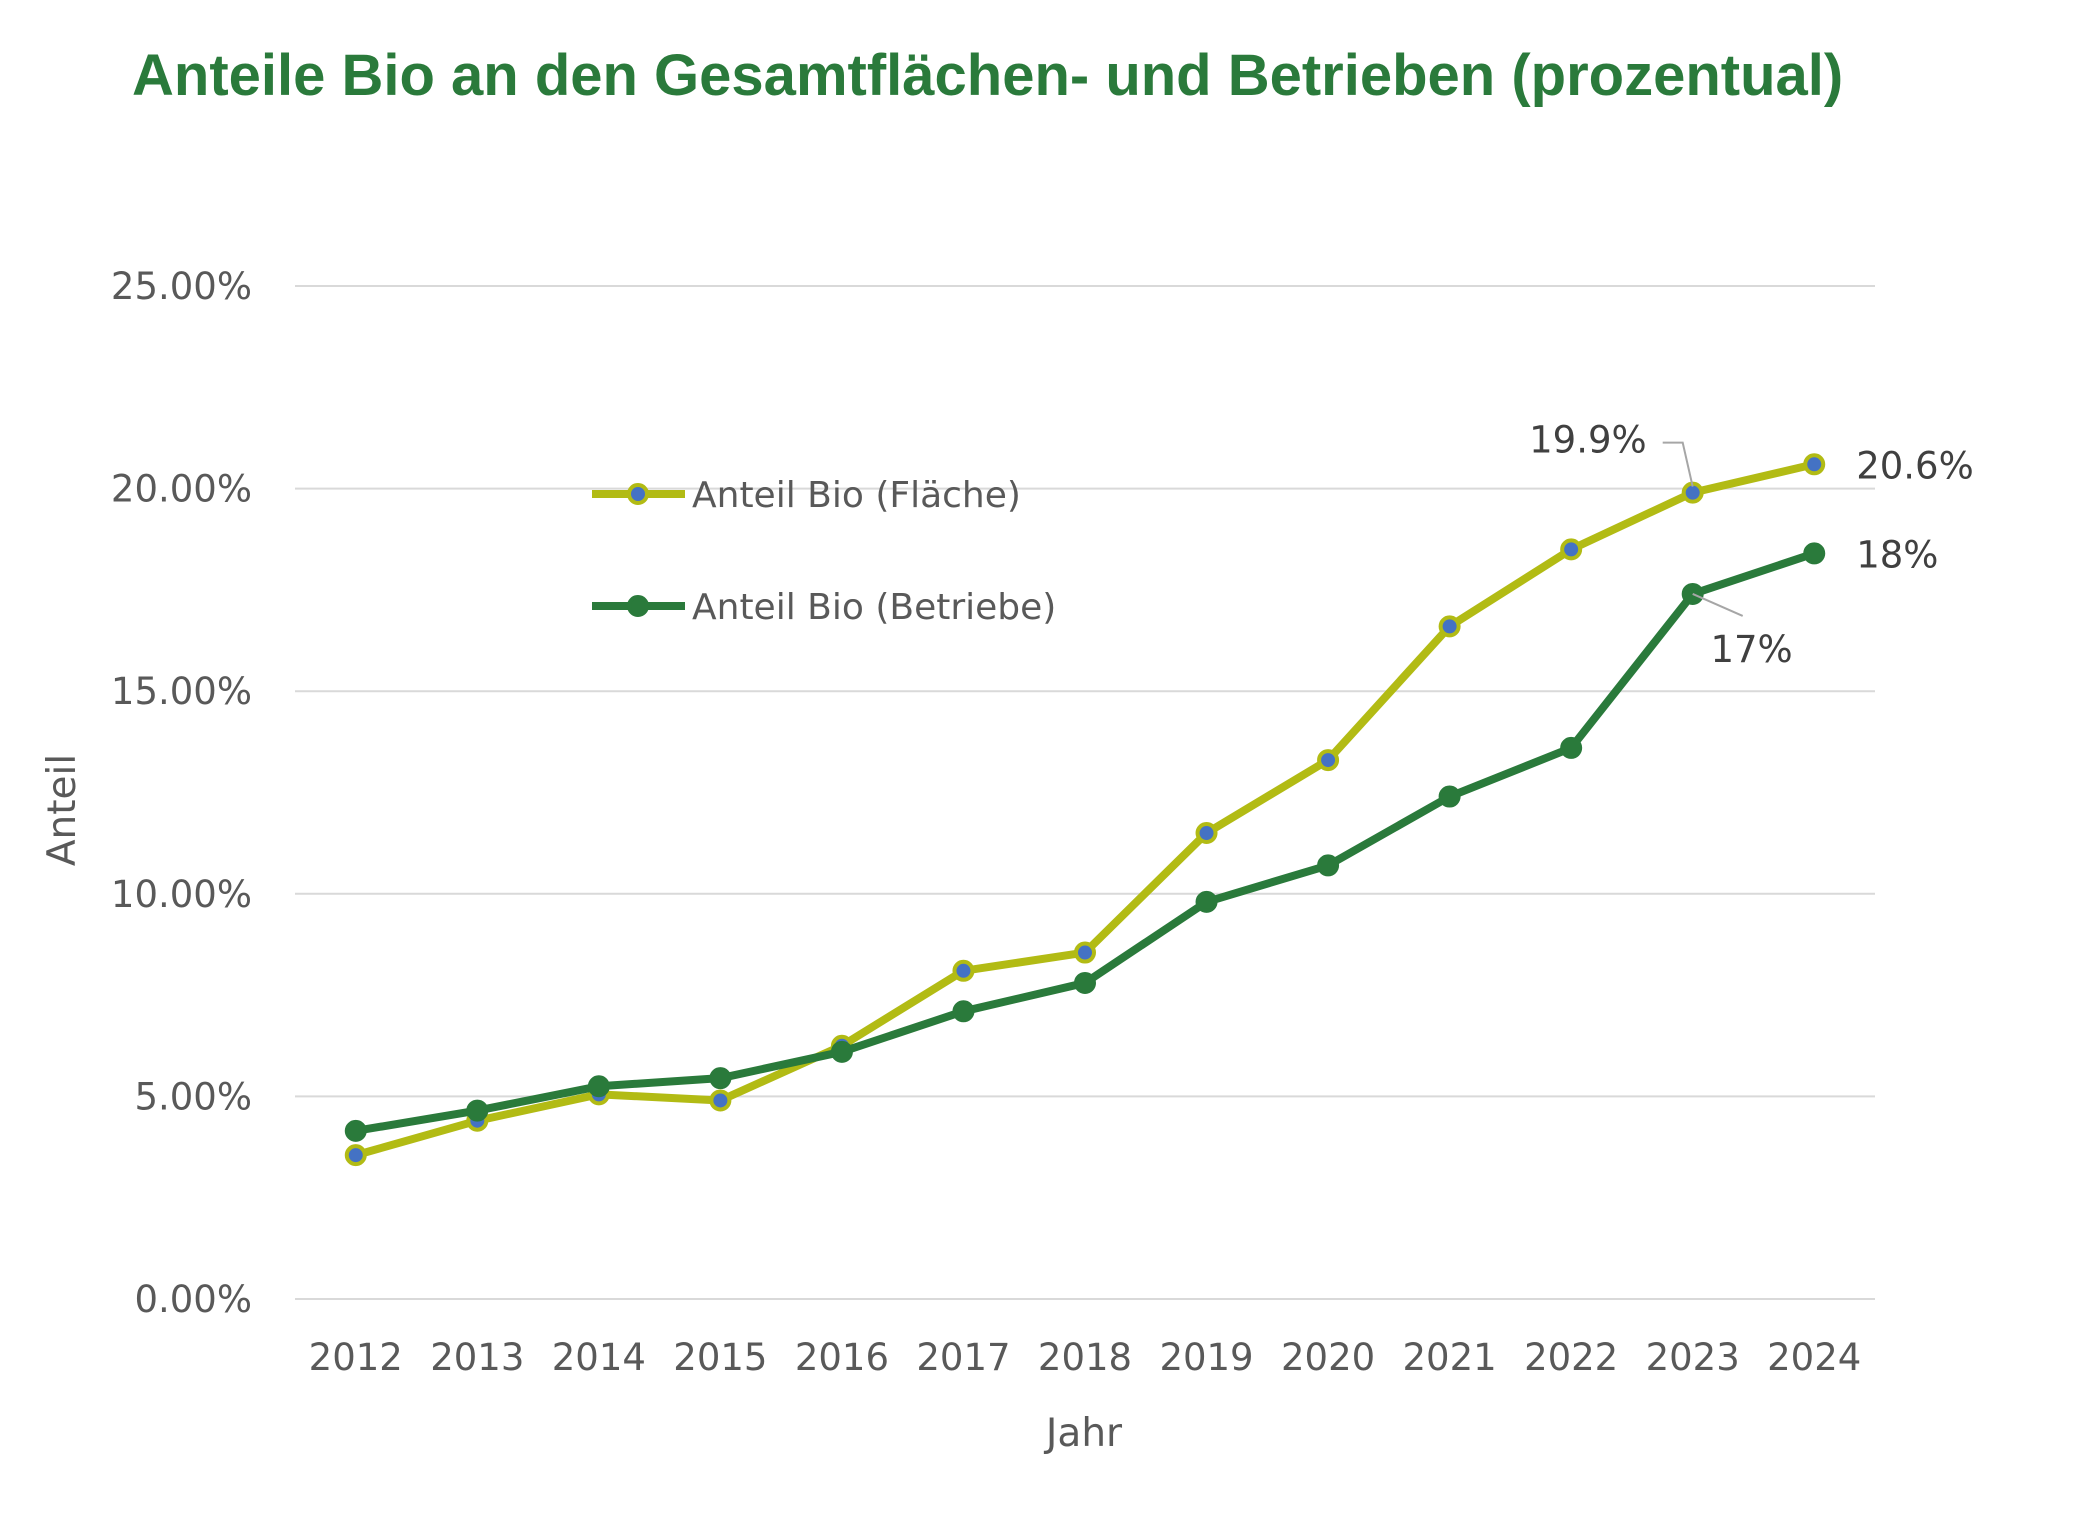 The height and width of the screenshot is (1524, 2079). What do you see at coordinates (181, 691) in the screenshot?
I see `y-tick-label: 15.00%` at bounding box center [181, 691].